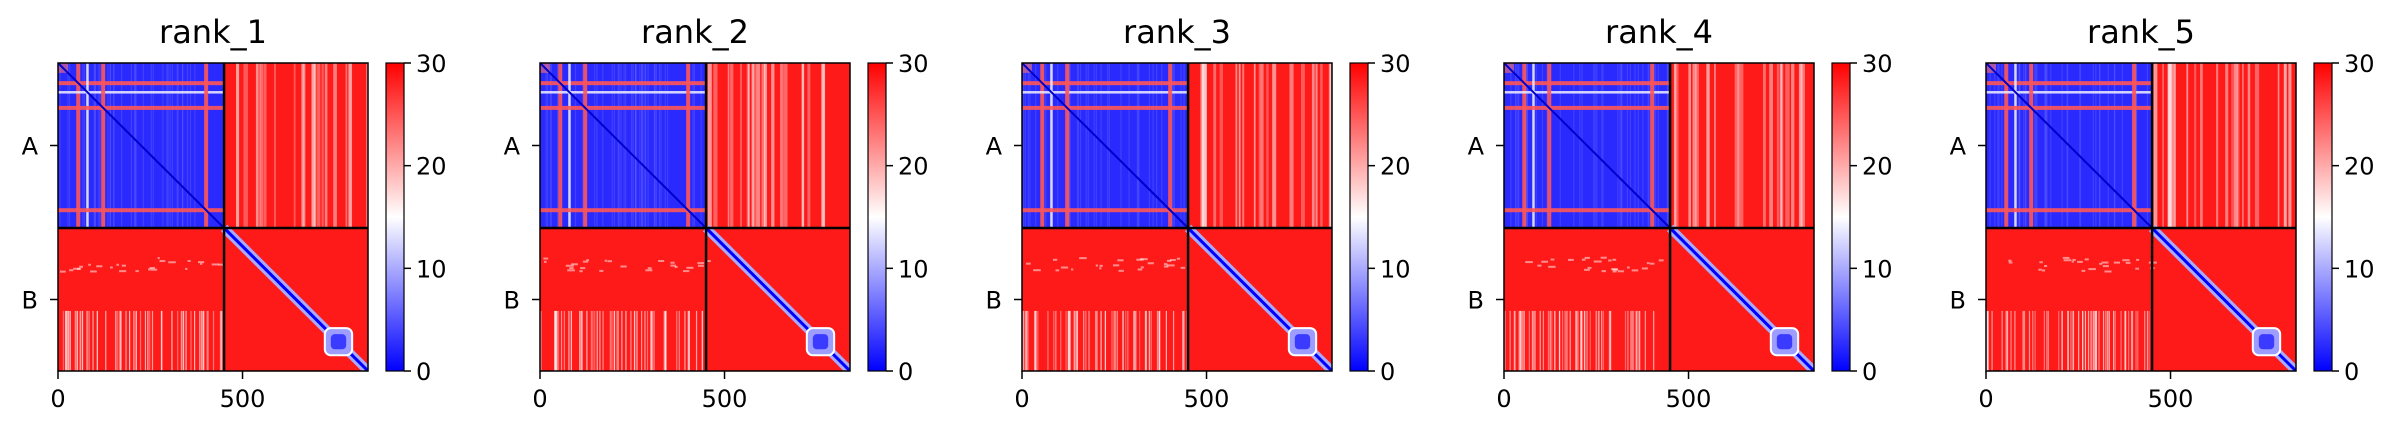 The width and height of the screenshot is (2401, 438). What do you see at coordinates (2359, 64) in the screenshot?
I see `colorbar-tick-label: 30` at bounding box center [2359, 64].